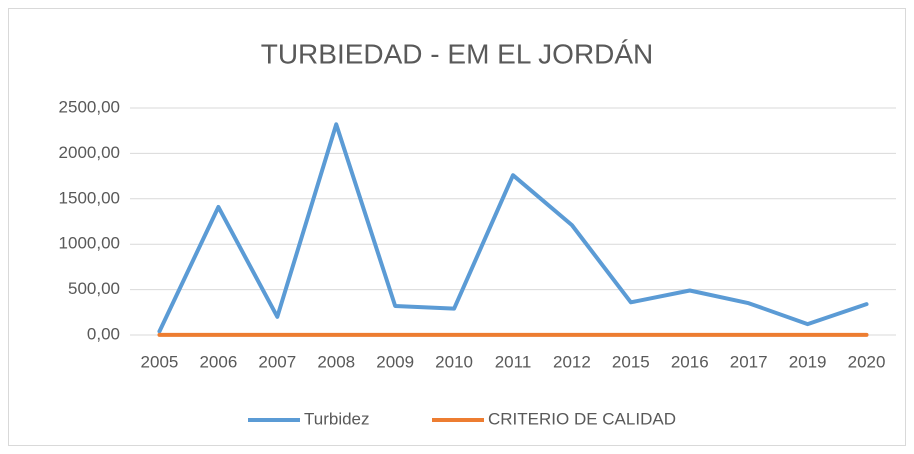 This screenshot has height=454, width=914. What do you see at coordinates (89, 152) in the screenshot?
I see `y-tick-label: 2000,00` at bounding box center [89, 152].